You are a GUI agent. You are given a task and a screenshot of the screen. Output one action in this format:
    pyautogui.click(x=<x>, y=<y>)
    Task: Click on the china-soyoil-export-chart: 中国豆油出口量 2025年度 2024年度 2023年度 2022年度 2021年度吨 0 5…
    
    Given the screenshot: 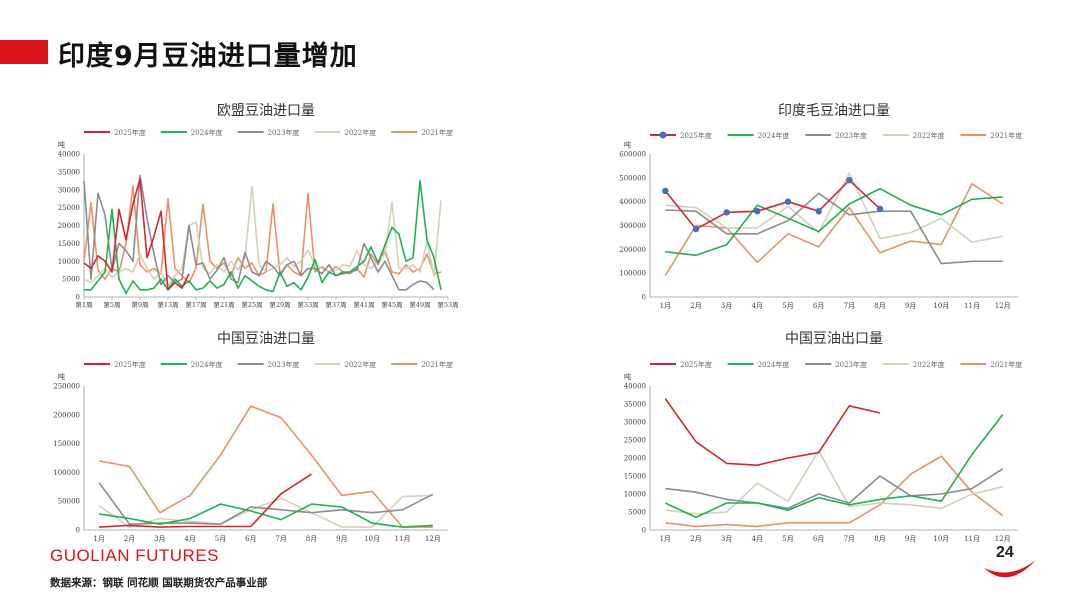 What is the action you would take?
    pyautogui.click(x=815, y=436)
    